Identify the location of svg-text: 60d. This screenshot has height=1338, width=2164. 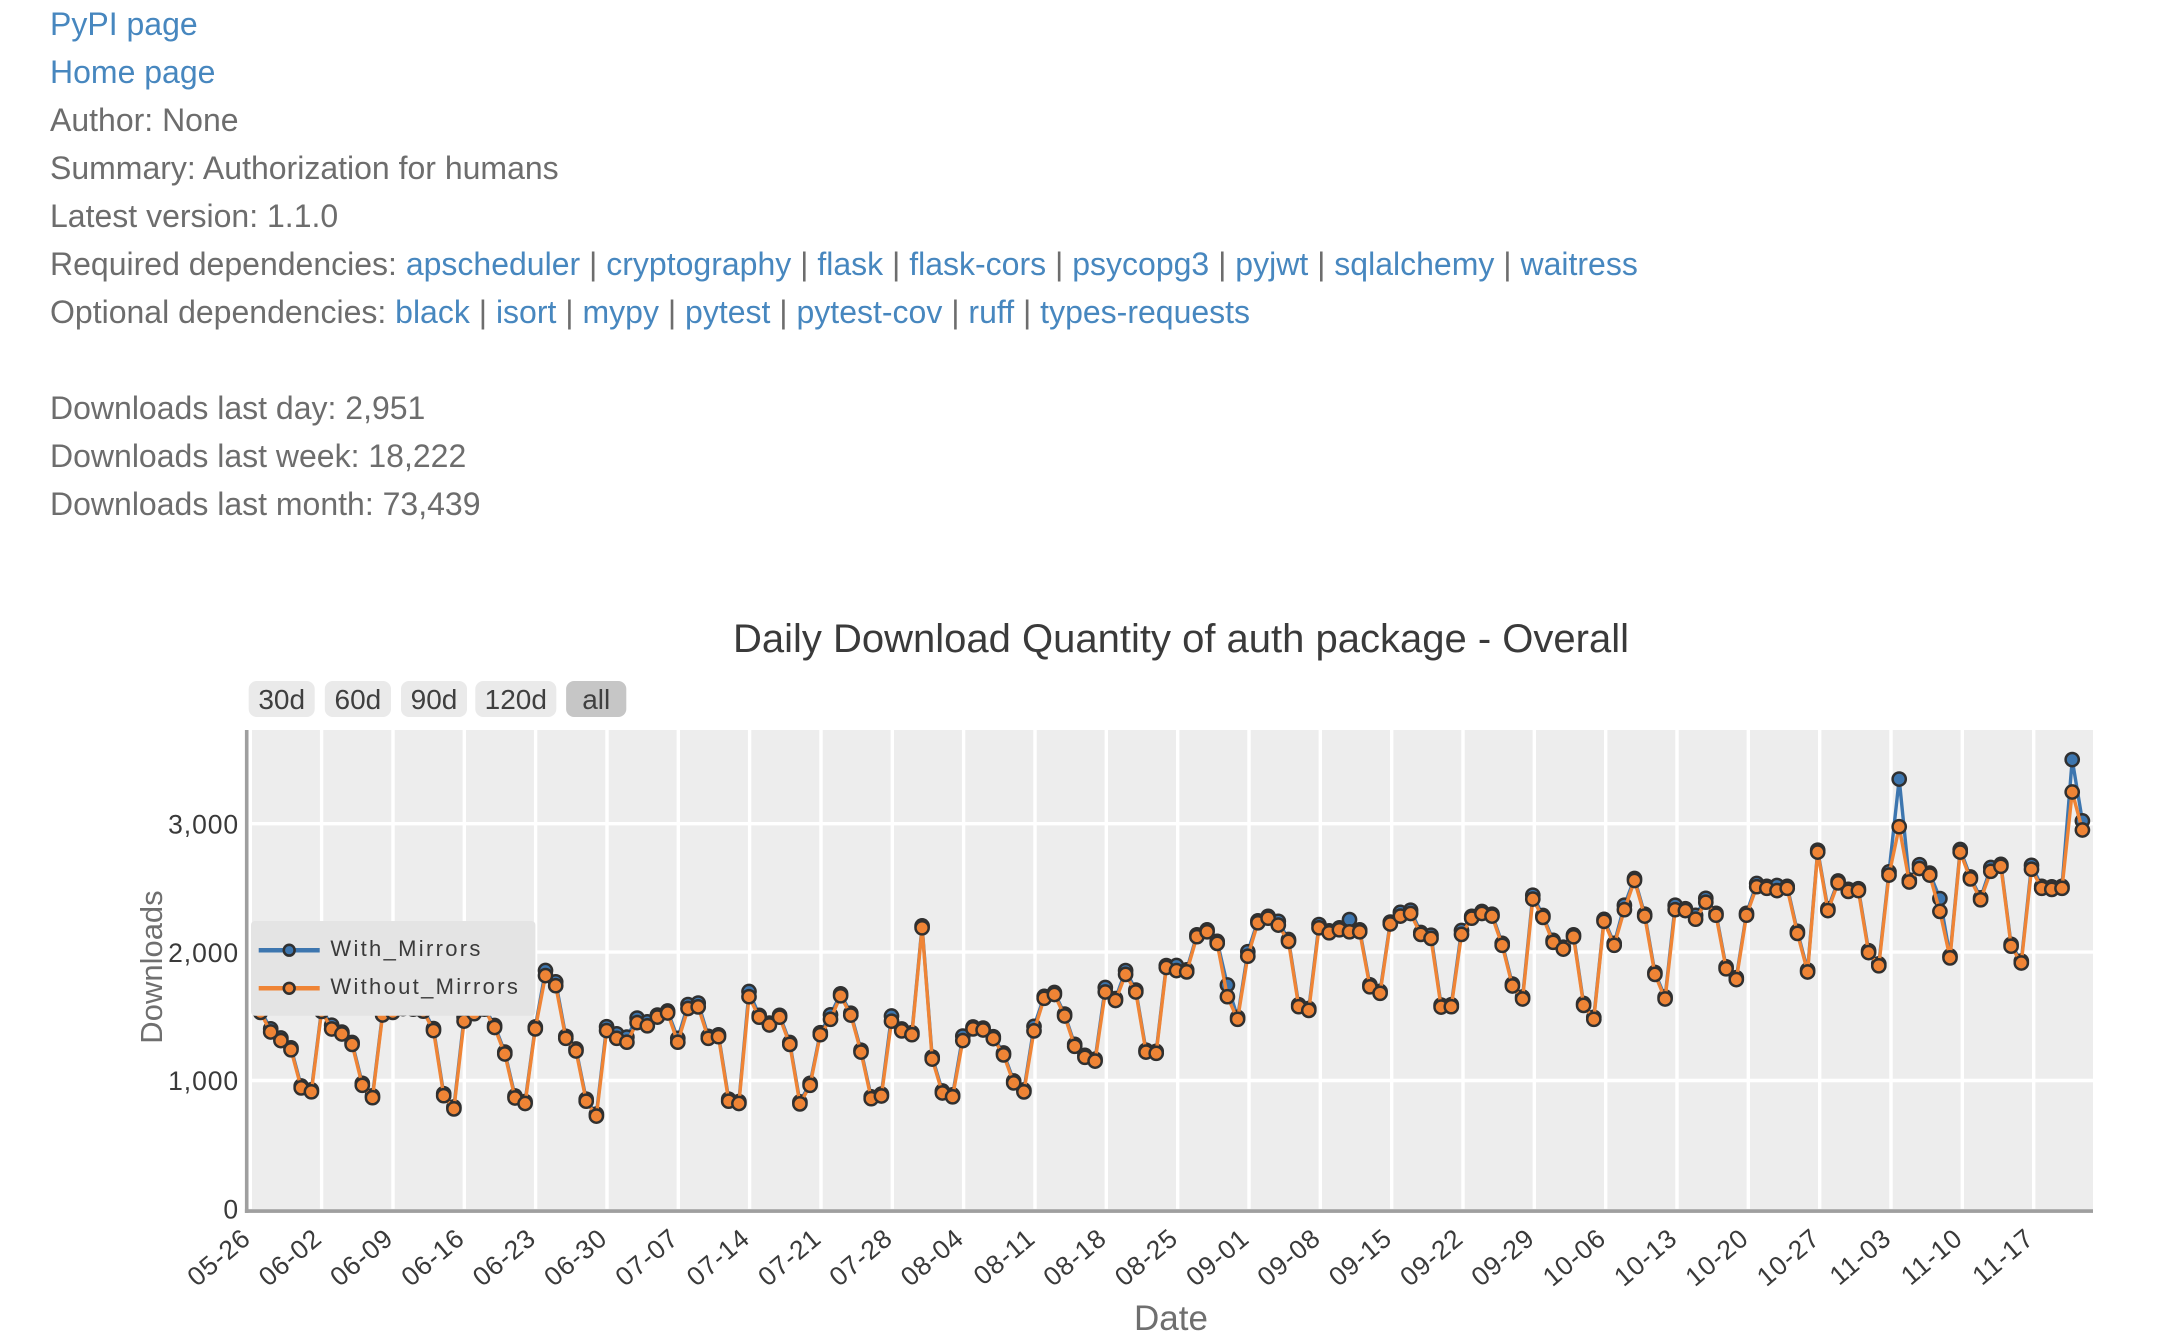
(358, 699).